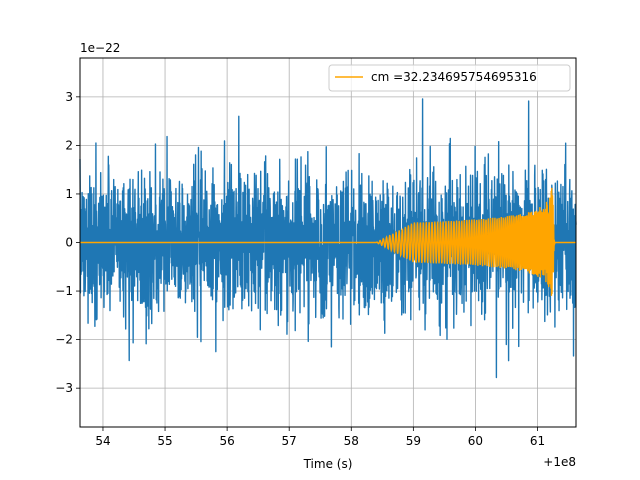 Image resolution: width=640 pixels, height=480 pixels. Describe the element at coordinates (351, 441) in the screenshot. I see `x-tick-label: 58` at that location.